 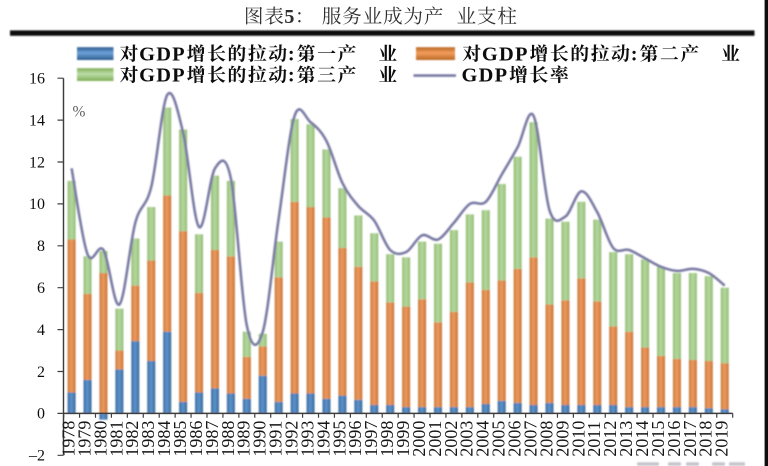 What do you see at coordinates (116, 439) in the screenshot?
I see `svg-text: 1981` at bounding box center [116, 439].